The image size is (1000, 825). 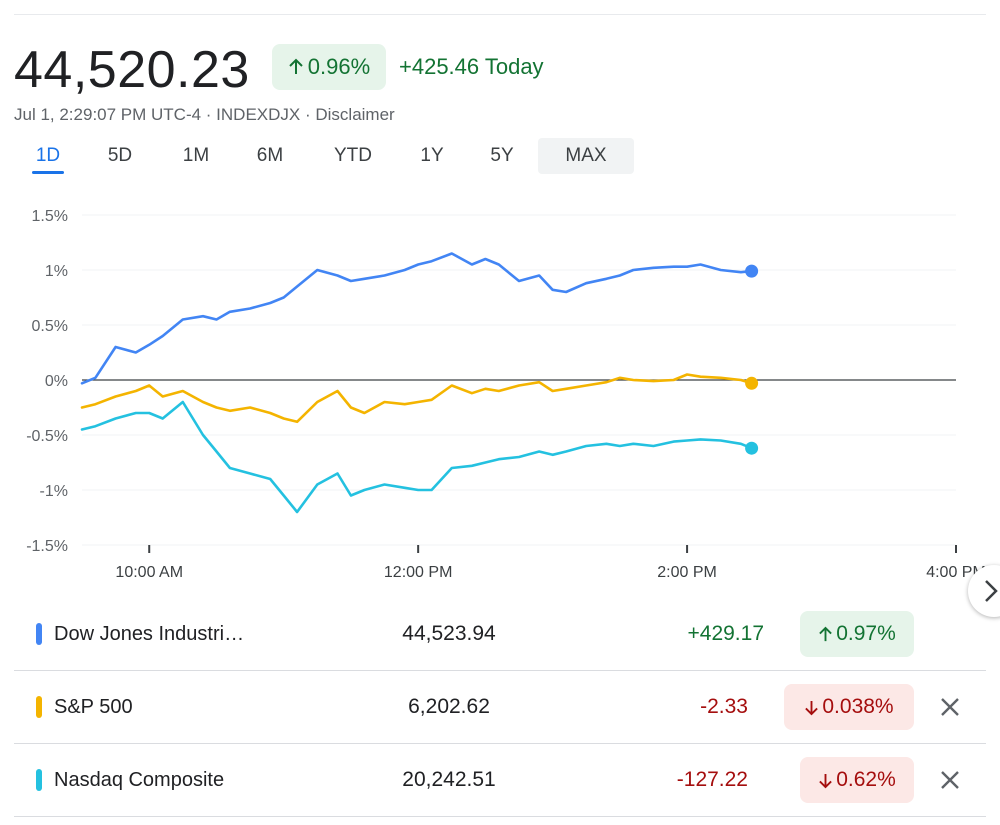 What do you see at coordinates (866, 633) in the screenshot?
I see `index-percent-text: 0.97%` at bounding box center [866, 633].